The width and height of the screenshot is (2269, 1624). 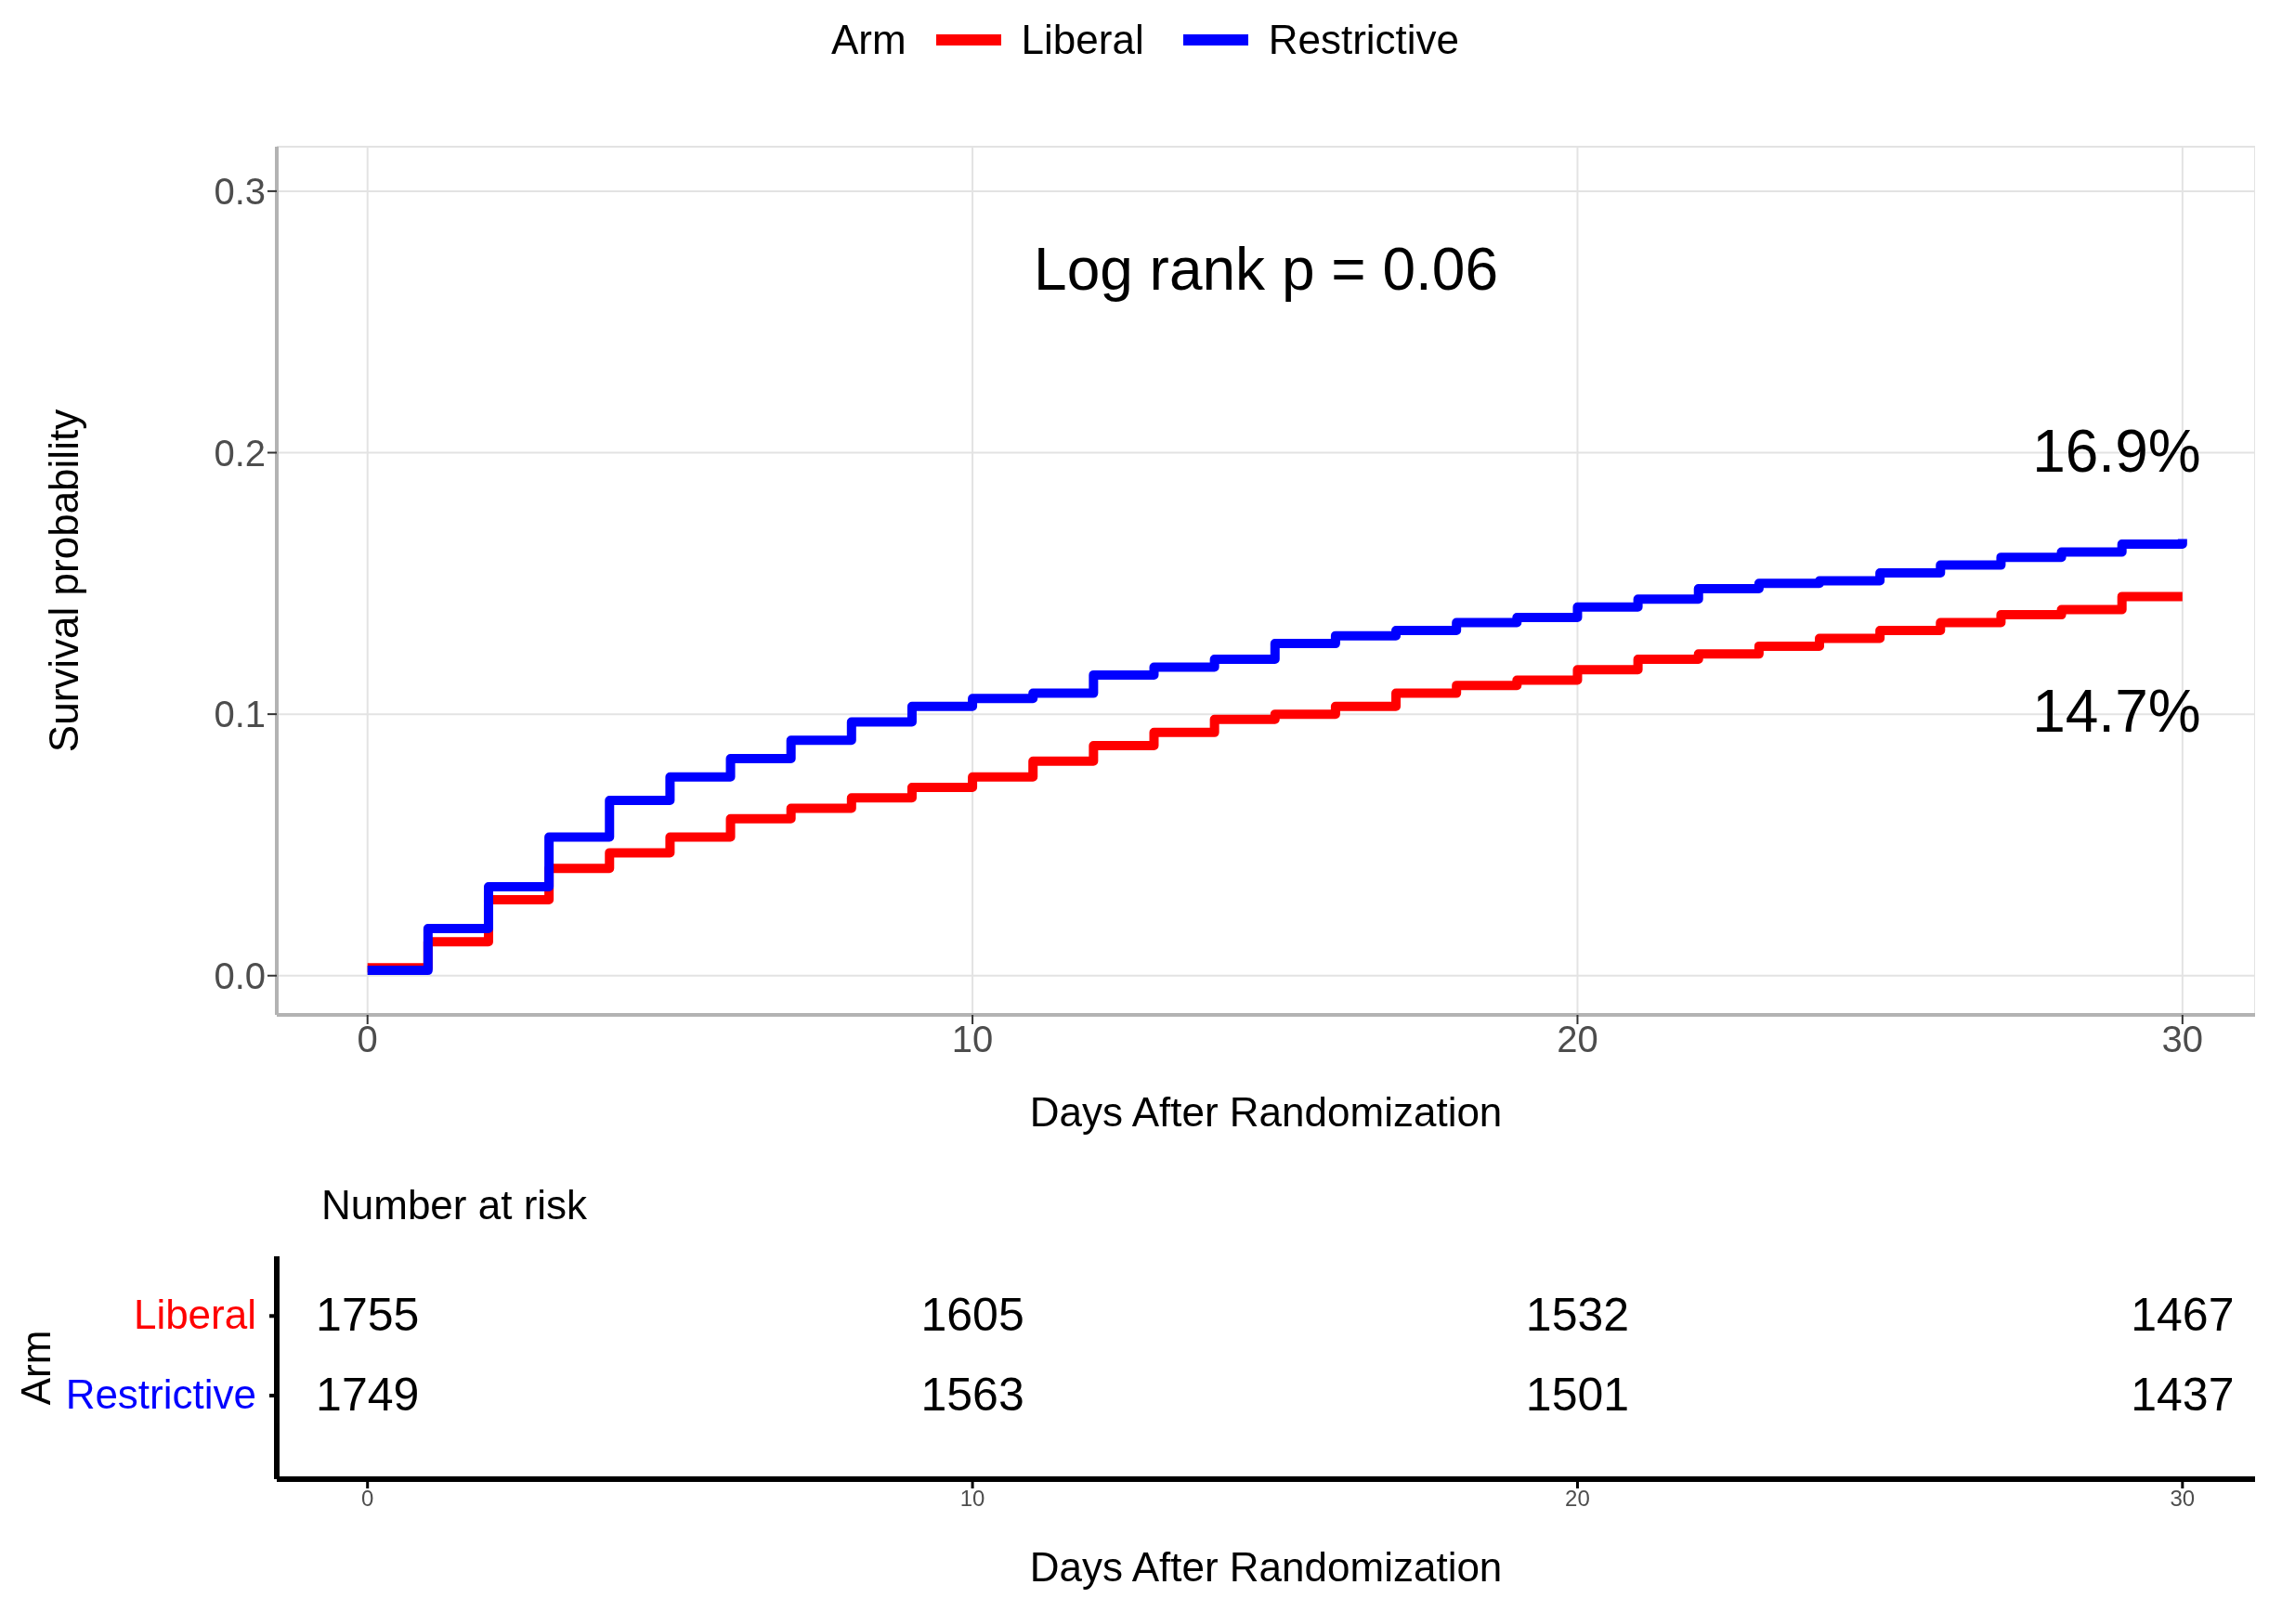 I want to click on data-label: 1749, so click(x=368, y=1395).